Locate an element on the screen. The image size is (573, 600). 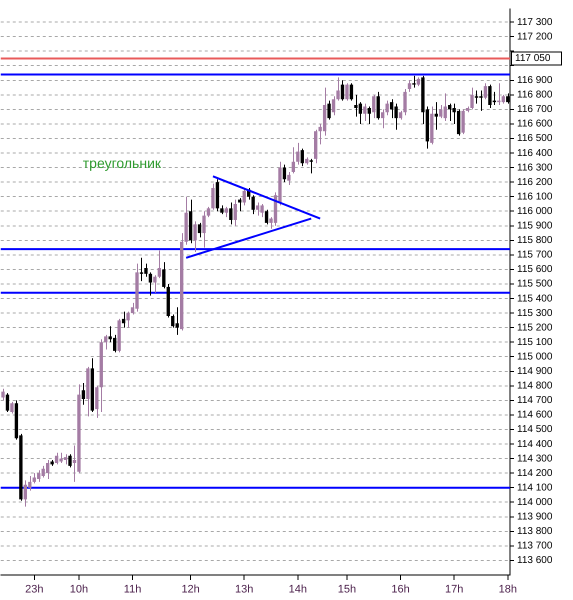
y-tick-label: 115 900 is located at coordinates (535, 226).